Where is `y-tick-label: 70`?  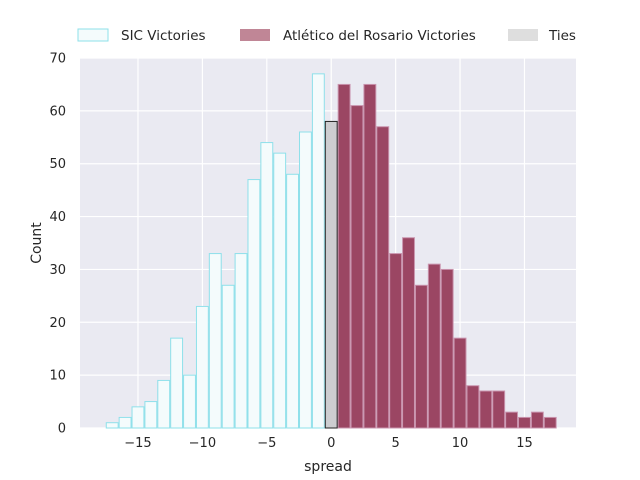 y-tick-label: 70 is located at coordinates (57, 59).